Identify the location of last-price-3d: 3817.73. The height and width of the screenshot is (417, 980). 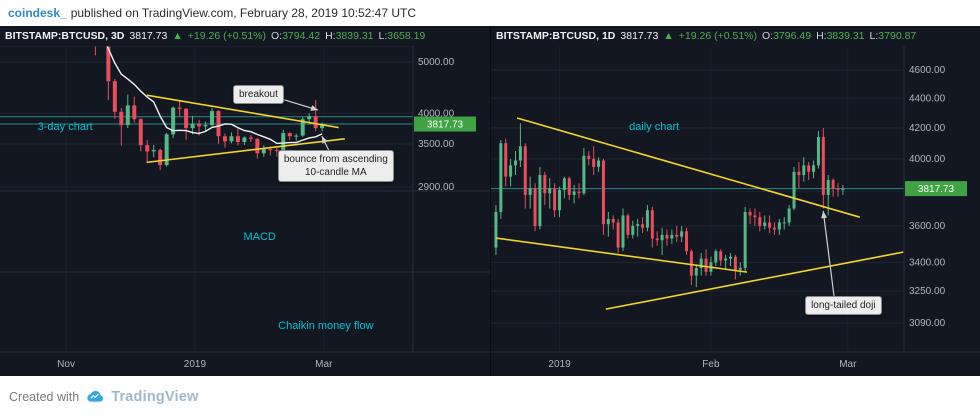
(148, 36).